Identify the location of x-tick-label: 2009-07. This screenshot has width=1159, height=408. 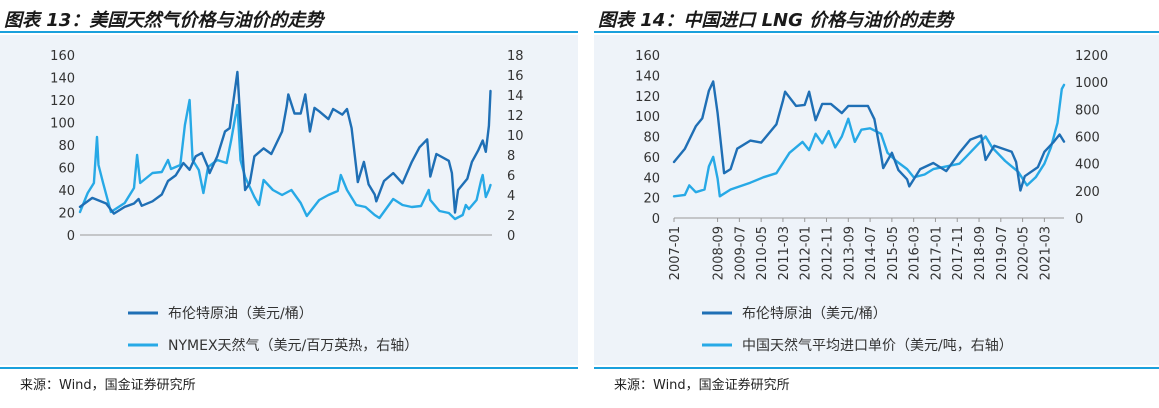
(740, 253).